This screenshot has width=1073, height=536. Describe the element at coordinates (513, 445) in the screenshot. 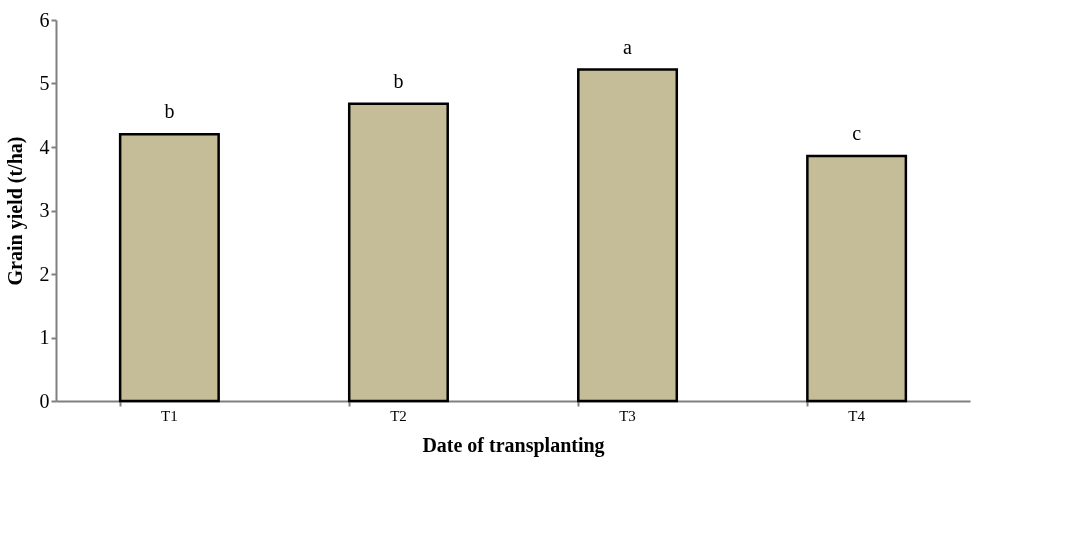

I see `x-axis-title: Date of transplanting` at that location.